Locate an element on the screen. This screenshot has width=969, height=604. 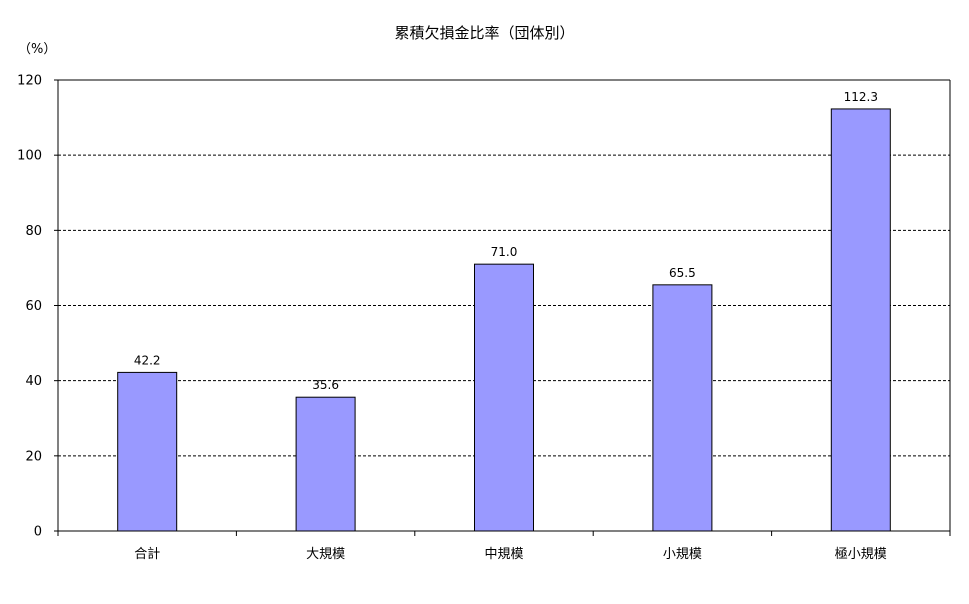
y-tick-label: 120 is located at coordinates (29, 81).